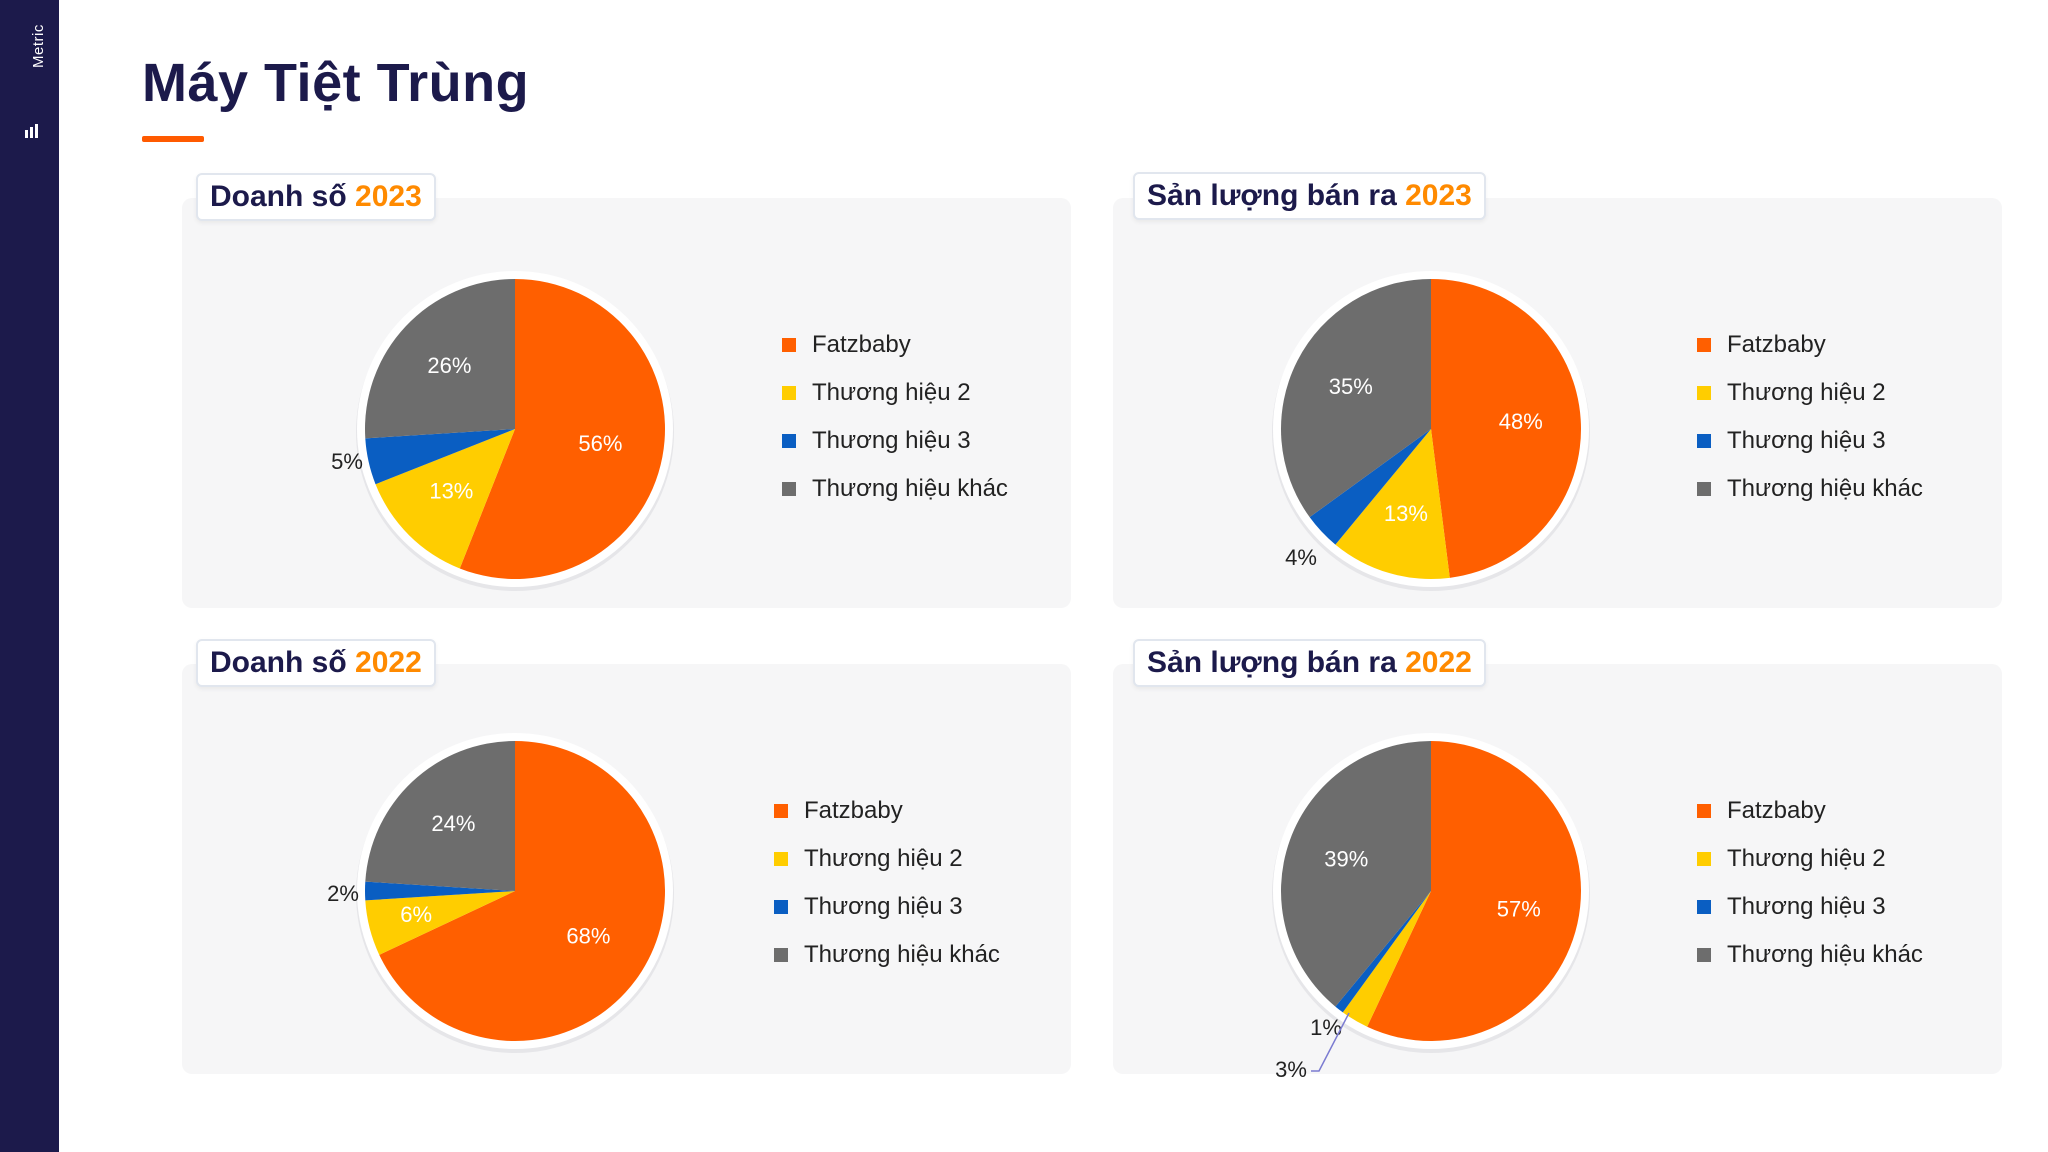  What do you see at coordinates (343, 893) in the screenshot?
I see `pie-value-label-3: 2%` at bounding box center [343, 893].